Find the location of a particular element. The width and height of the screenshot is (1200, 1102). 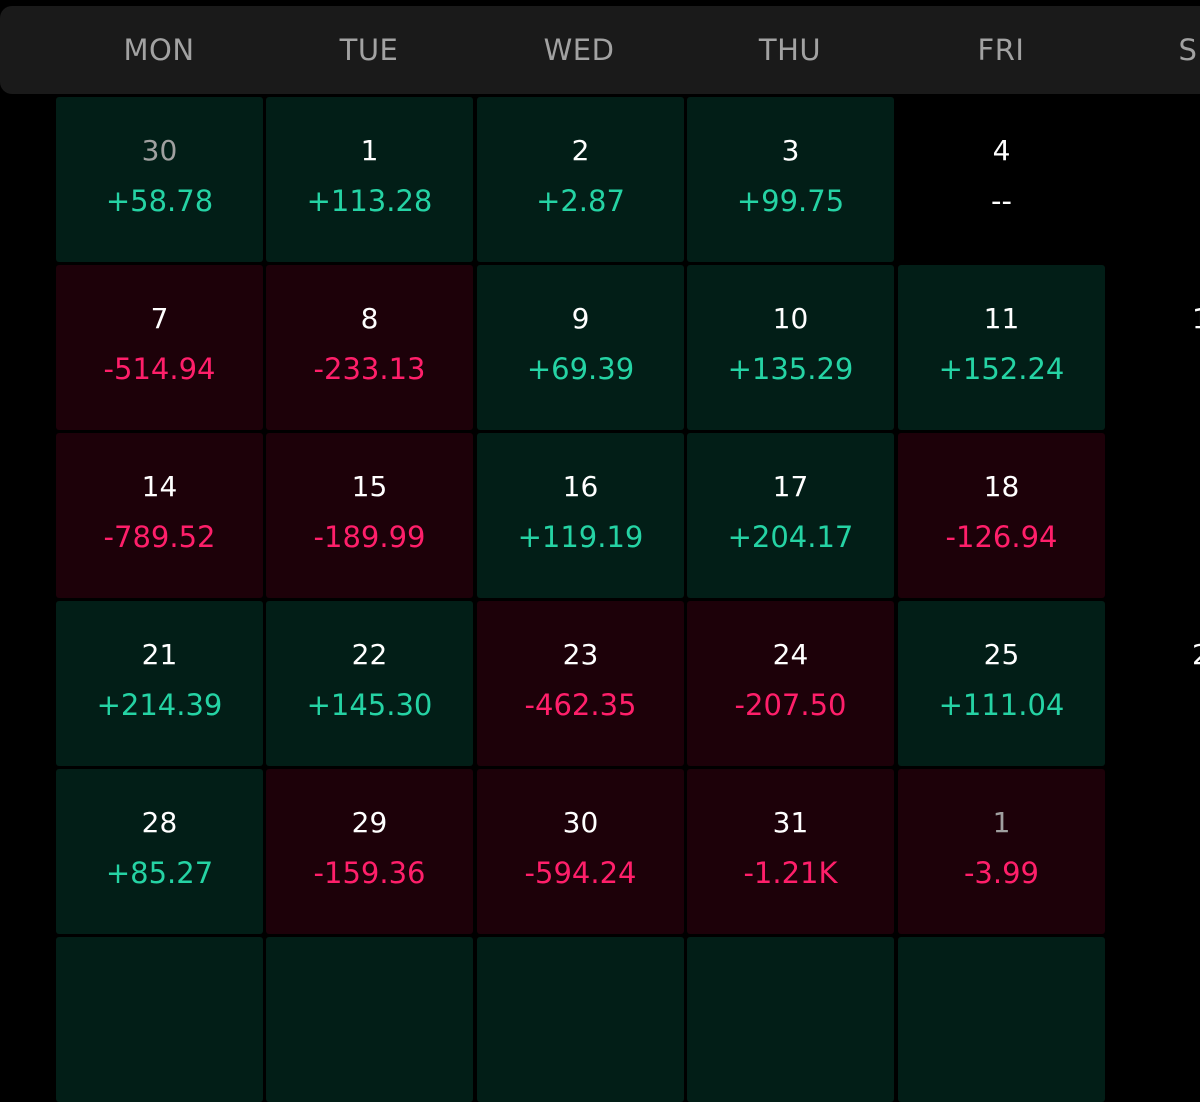

calendar-day-cell: 24 -207.50 is located at coordinates (790, 683).